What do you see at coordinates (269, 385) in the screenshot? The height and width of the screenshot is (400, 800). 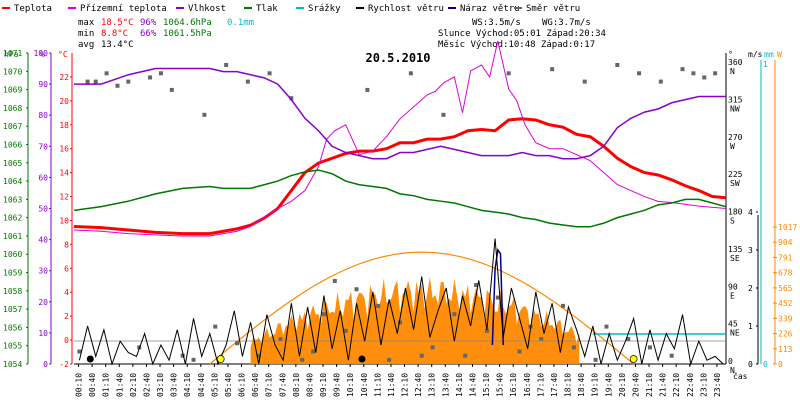 I see `x-tick-label: 07:10` at bounding box center [269, 385].